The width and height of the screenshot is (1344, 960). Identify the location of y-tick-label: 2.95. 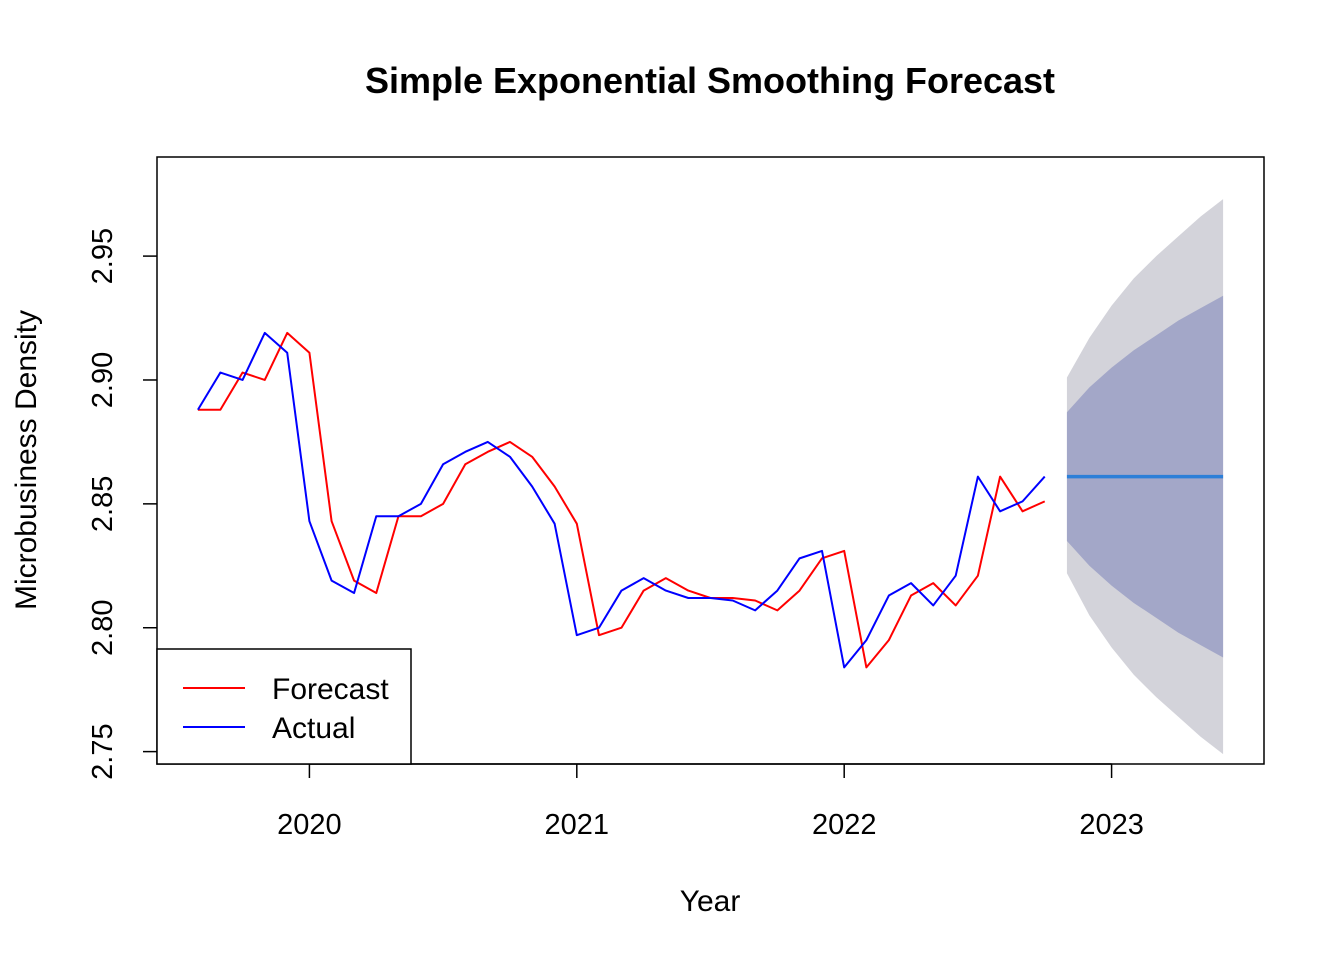
(103, 256).